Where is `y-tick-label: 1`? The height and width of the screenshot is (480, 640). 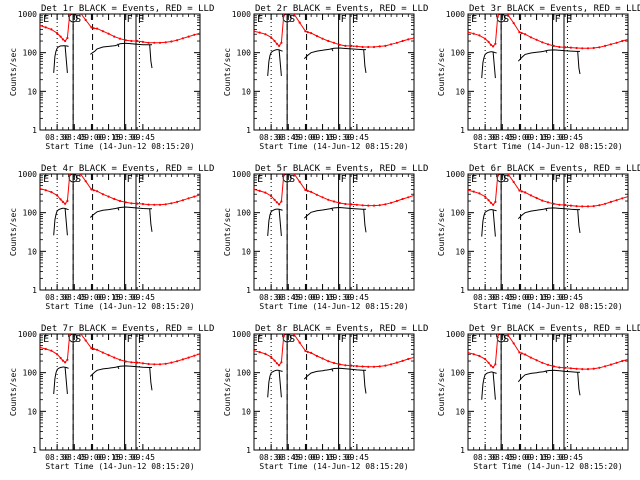 y-tick-label: 1 is located at coordinates (248, 130).